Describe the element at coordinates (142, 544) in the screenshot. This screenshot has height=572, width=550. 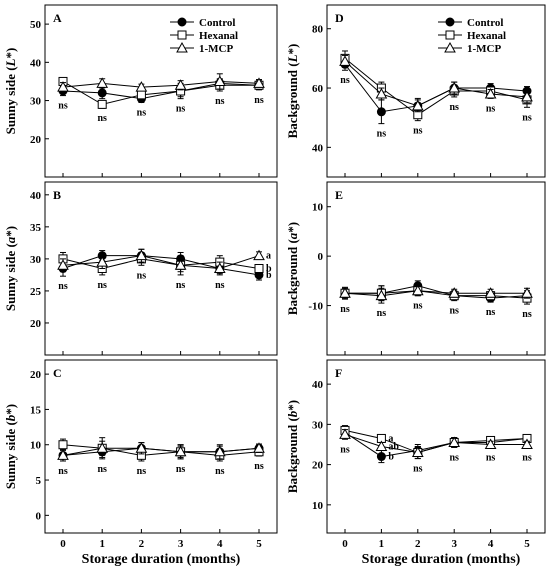
I see `x-tick-label: 2` at that location.